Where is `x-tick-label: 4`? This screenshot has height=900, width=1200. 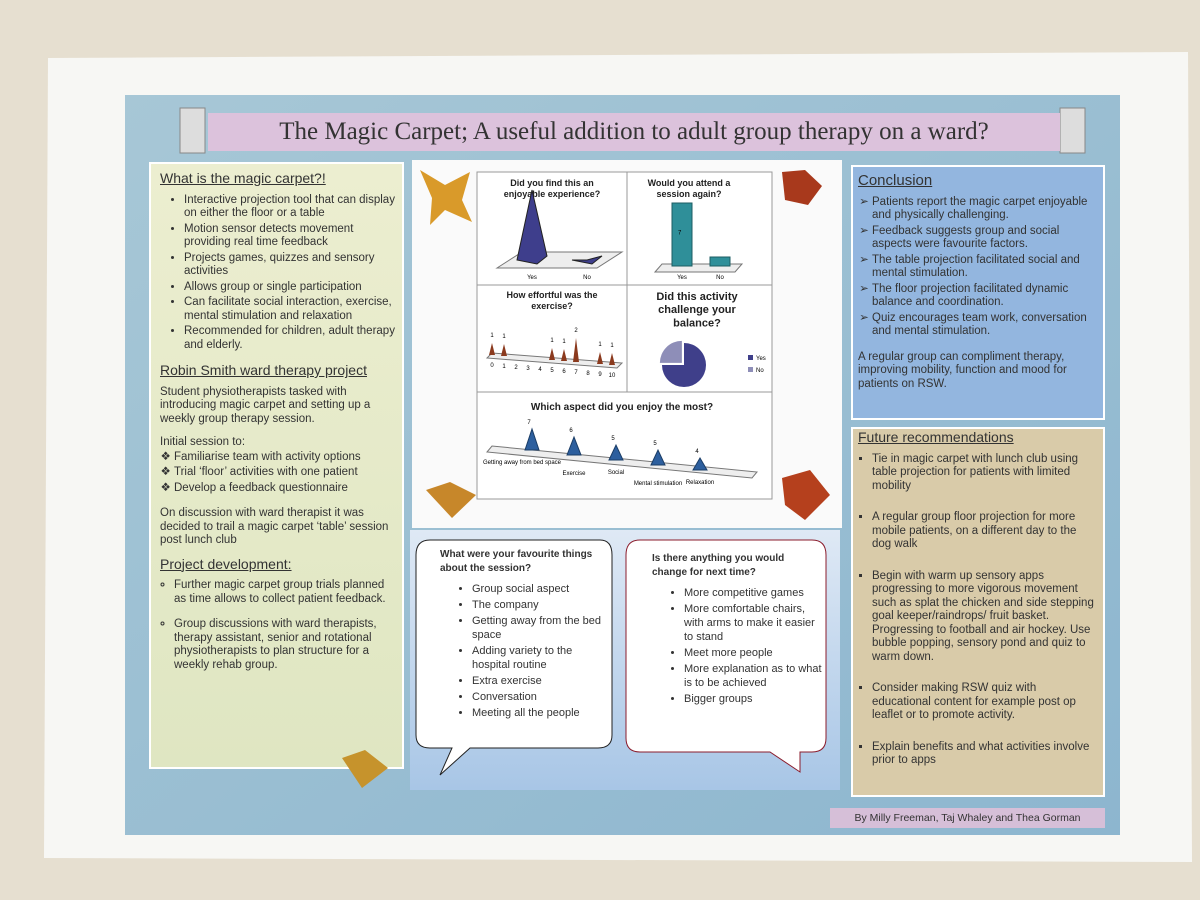
x-tick-label: 4 is located at coordinates (540, 370).